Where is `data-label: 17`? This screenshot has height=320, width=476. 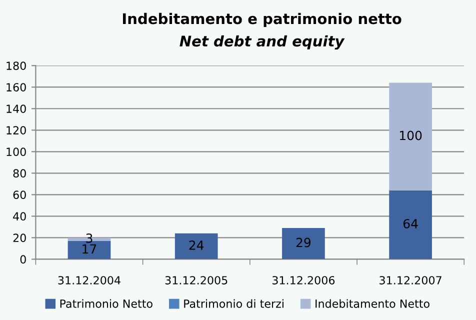 data-label: 17 is located at coordinates (89, 249).